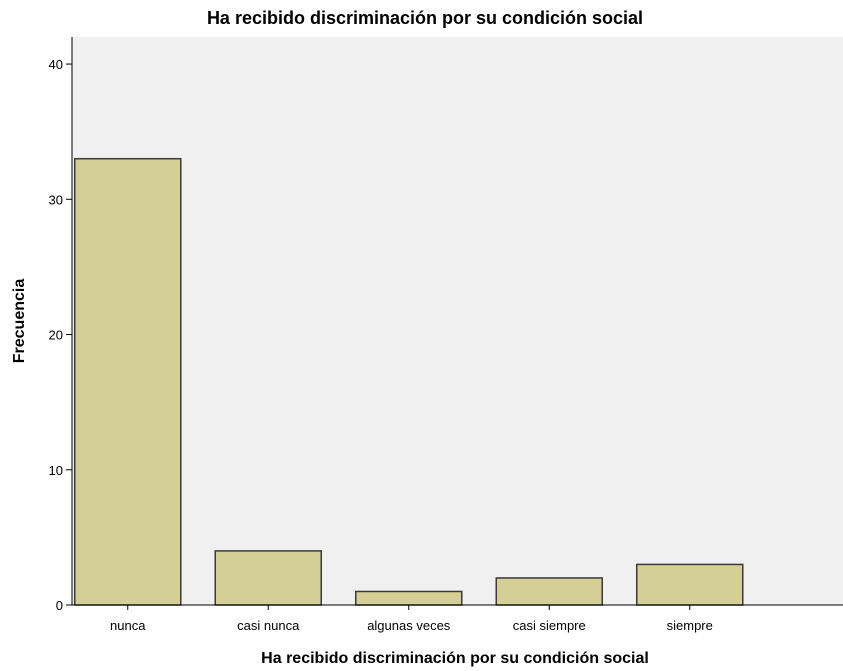 Image resolution: width=843 pixels, height=671 pixels. I want to click on x-category-label: casi nunca, so click(268, 625).